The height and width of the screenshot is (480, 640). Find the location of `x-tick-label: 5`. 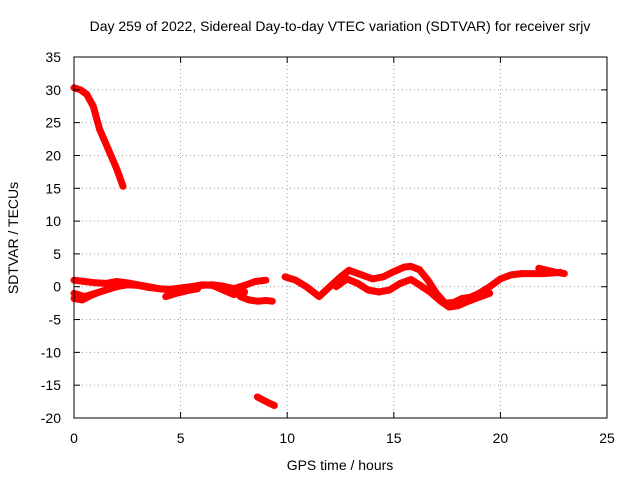

x-tick-label: 5 is located at coordinates (181, 438).